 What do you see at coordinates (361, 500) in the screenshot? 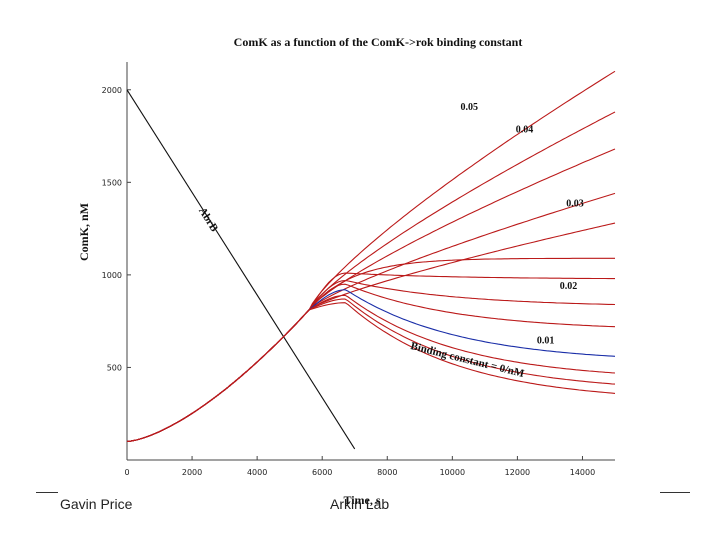
I see `x-axis-label: Time, s` at bounding box center [361, 500].